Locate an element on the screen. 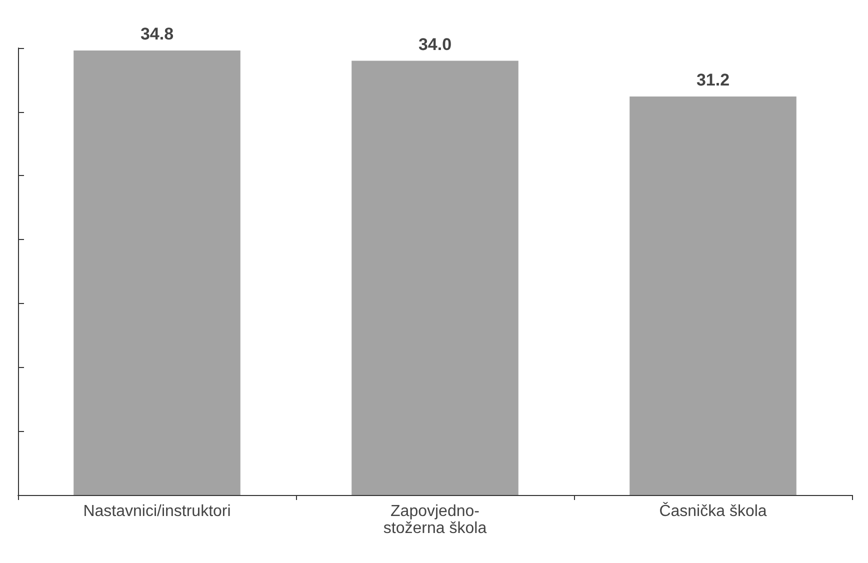 This screenshot has width=868, height=563. x-tick-label: Časnička škola is located at coordinates (713, 511).